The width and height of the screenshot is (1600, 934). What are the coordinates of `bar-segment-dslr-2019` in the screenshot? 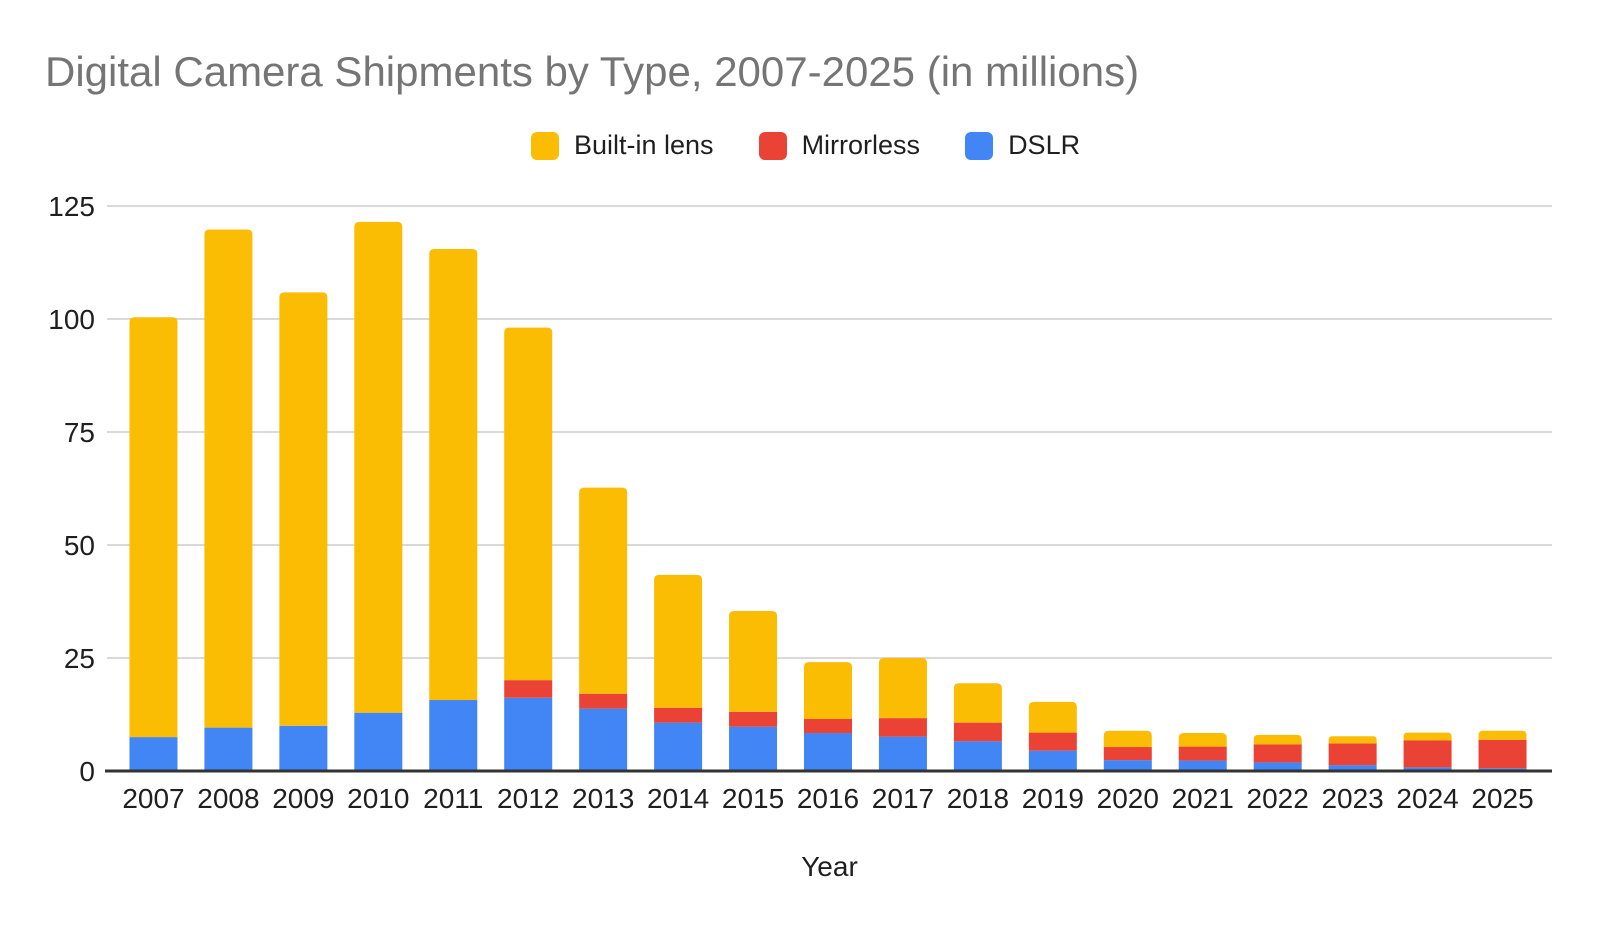 It's located at (1052, 760).